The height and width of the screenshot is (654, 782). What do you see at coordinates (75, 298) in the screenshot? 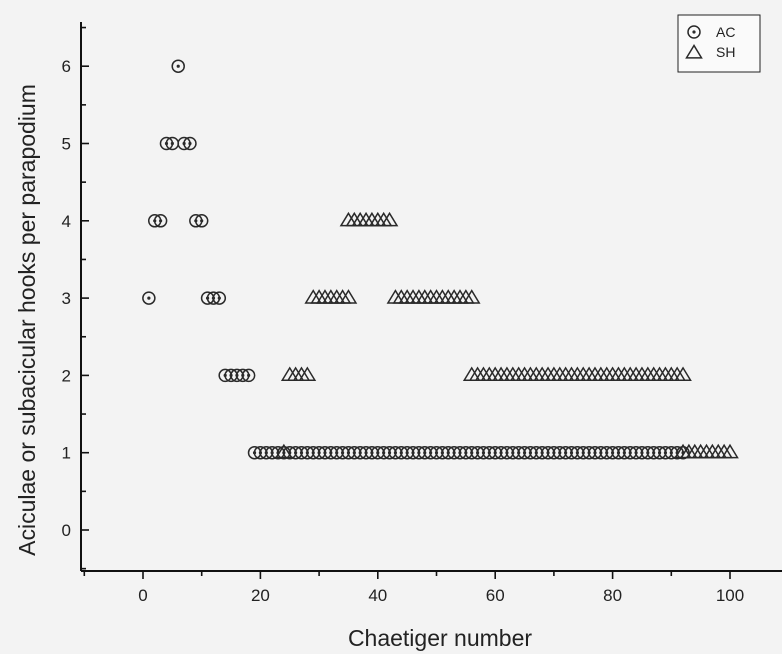
I see `y-ticks: 0 1 2 3 4 5 6` at bounding box center [75, 298].